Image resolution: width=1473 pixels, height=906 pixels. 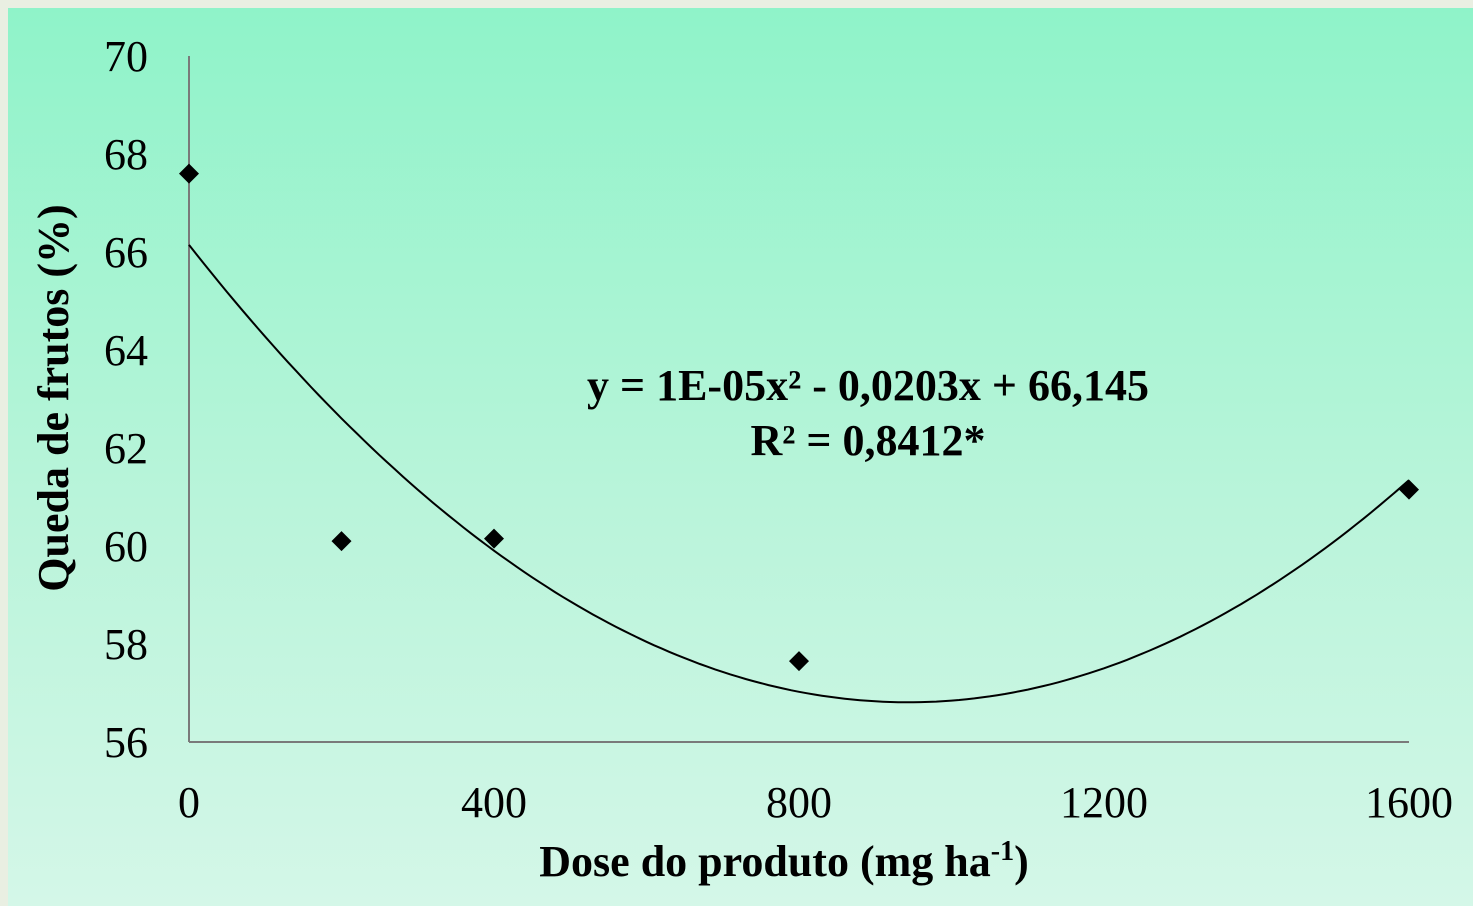 What do you see at coordinates (494, 802) in the screenshot?
I see `x-tick-label: 400` at bounding box center [494, 802].